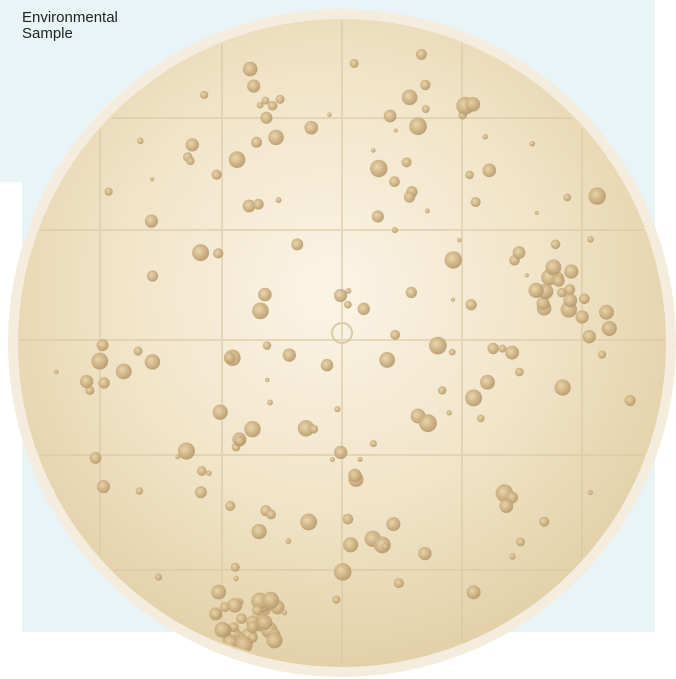  What do you see at coordinates (70, 25) in the screenshot?
I see `sample-label: Environmental Sample` at bounding box center [70, 25].